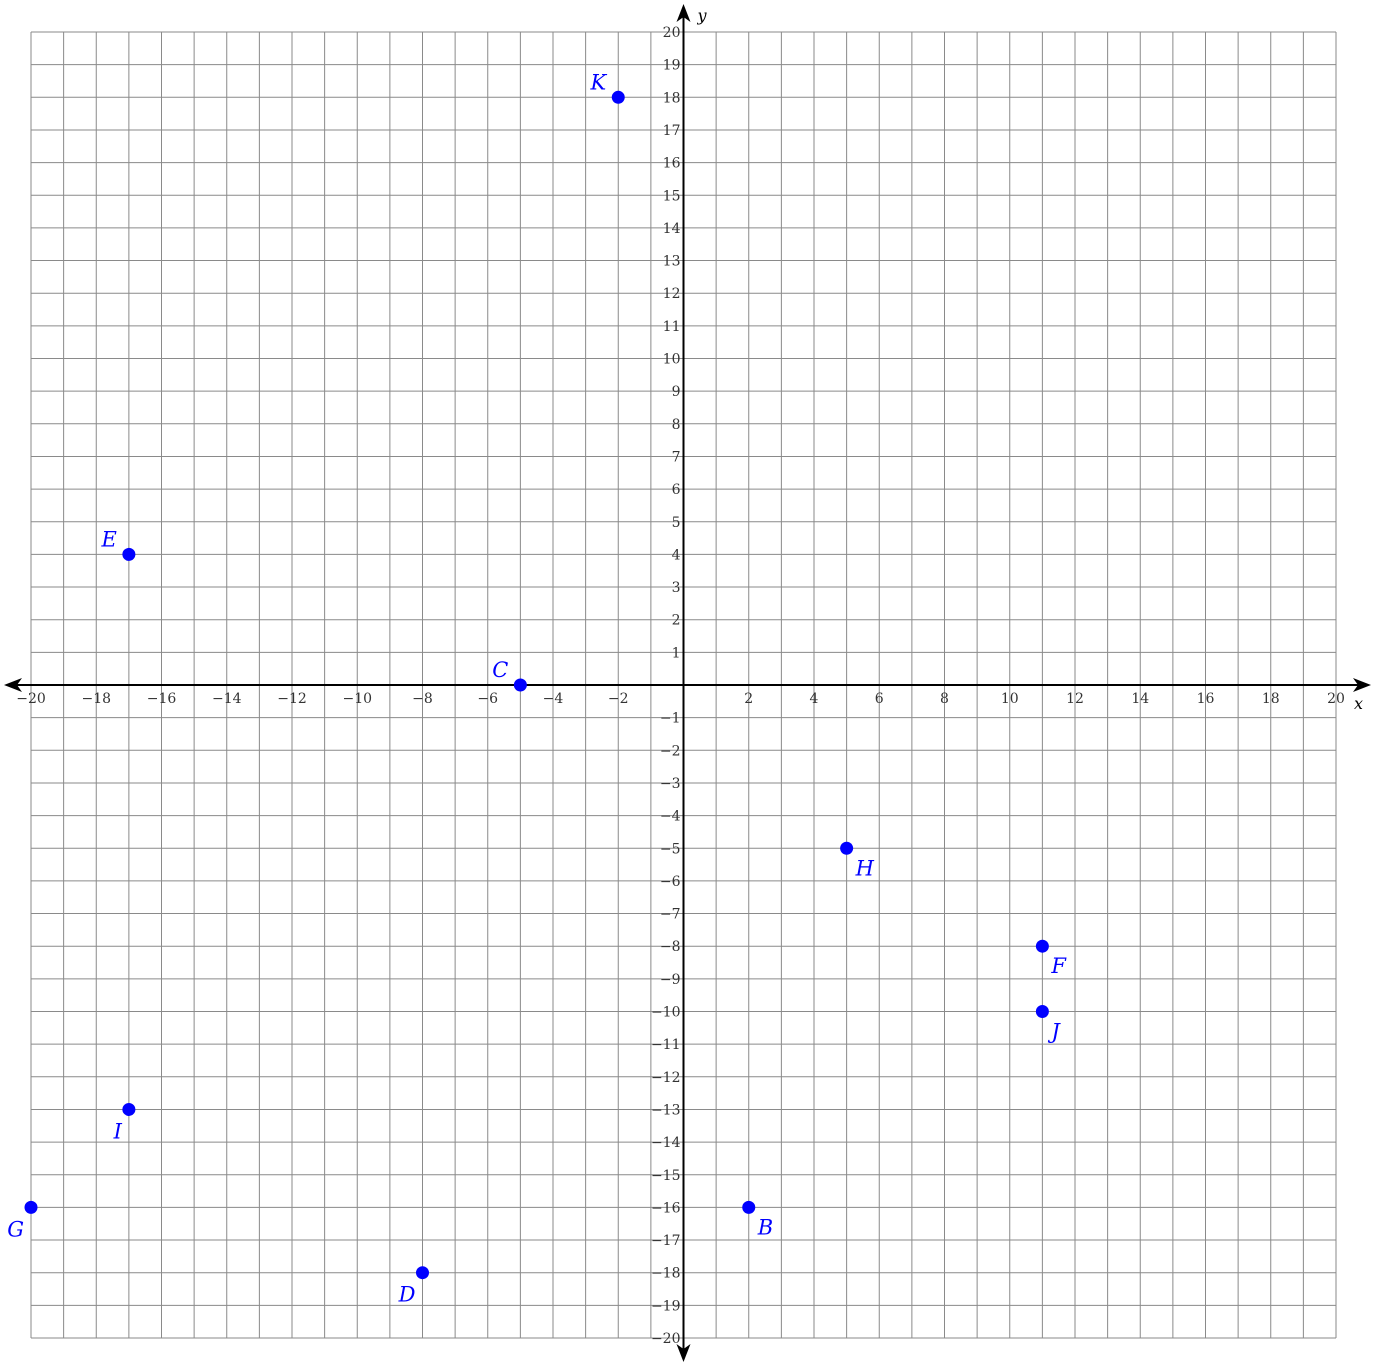  I want to click on y-tick-label: −18, so click(666, 1274).